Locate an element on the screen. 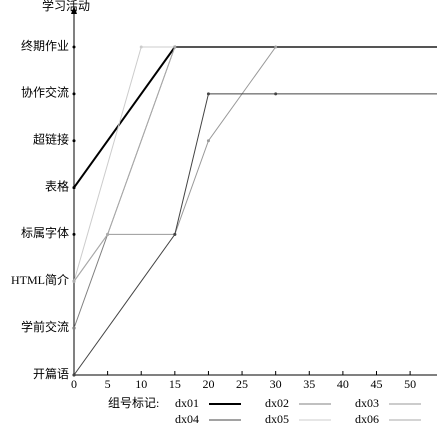  y-tick-label: HTML简介 is located at coordinates (40, 280).